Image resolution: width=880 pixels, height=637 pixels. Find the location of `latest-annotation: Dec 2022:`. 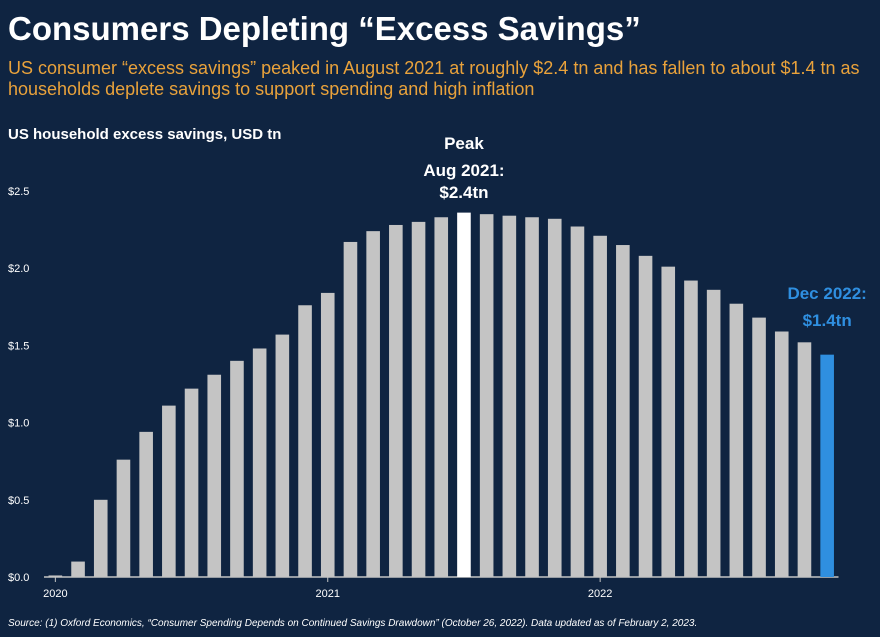

latest-annotation: Dec 2022: is located at coordinates (826, 293).